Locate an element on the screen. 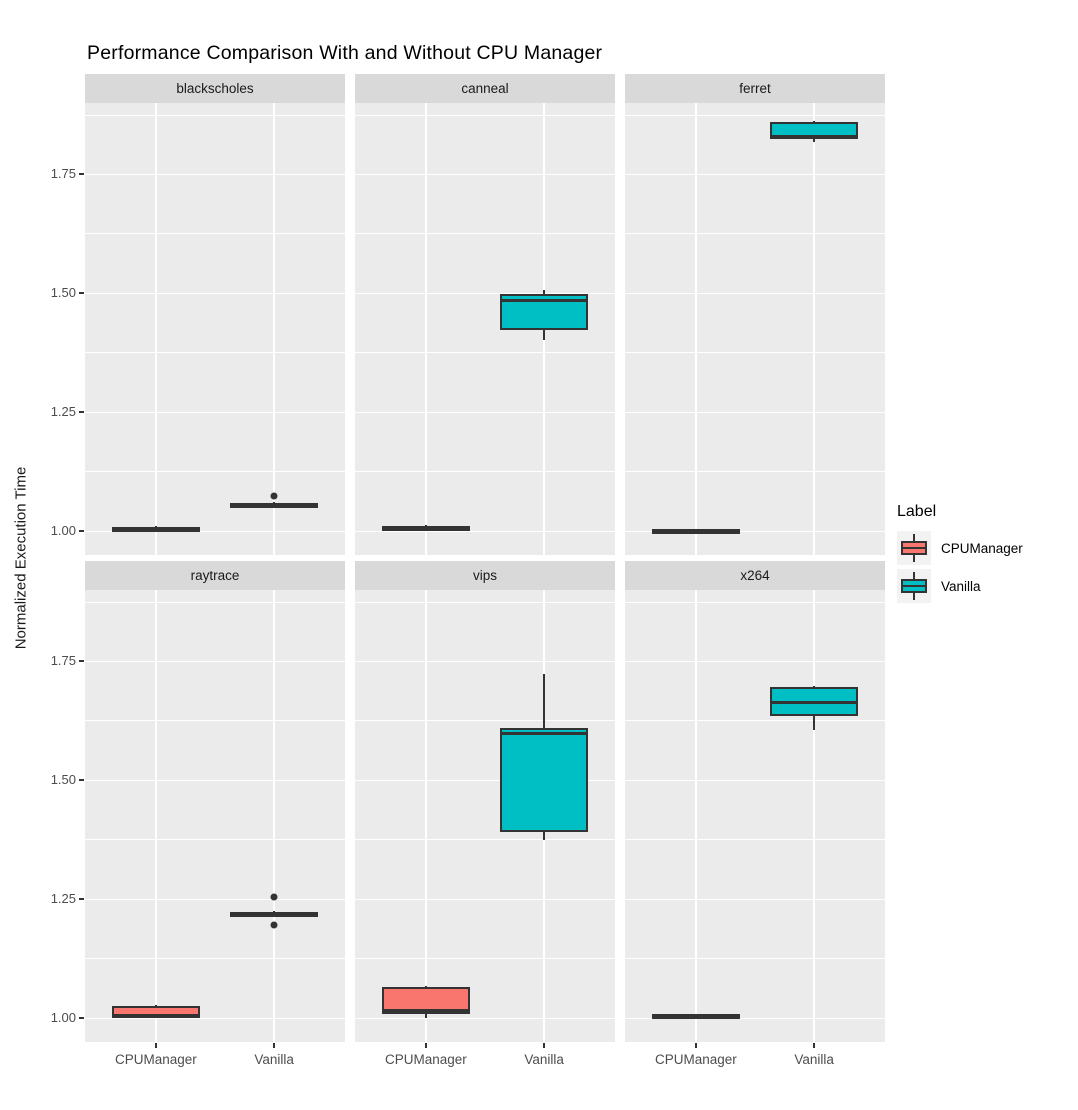 The width and height of the screenshot is (1078, 1110). y-tick-label: 1.00 is located at coordinates (63, 1018).